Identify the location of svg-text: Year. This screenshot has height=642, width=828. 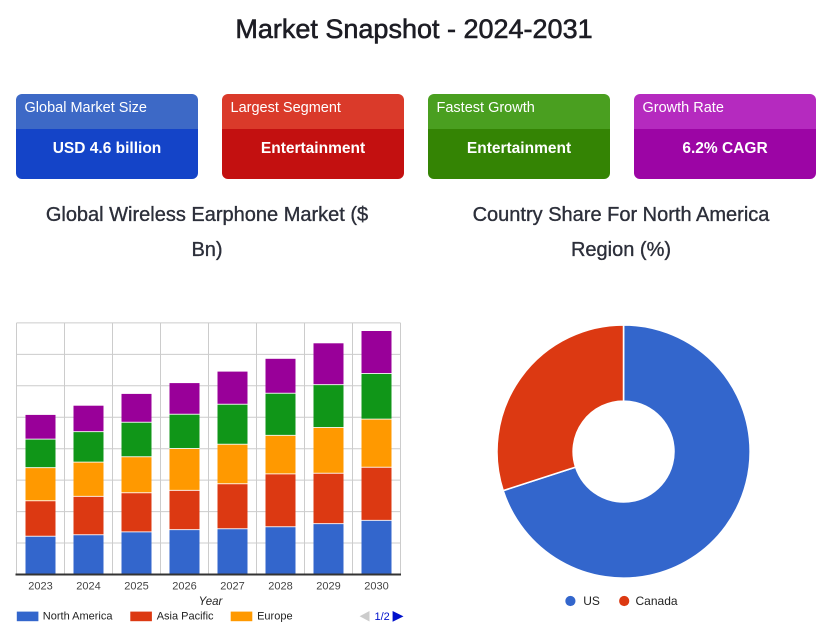
(211, 602).